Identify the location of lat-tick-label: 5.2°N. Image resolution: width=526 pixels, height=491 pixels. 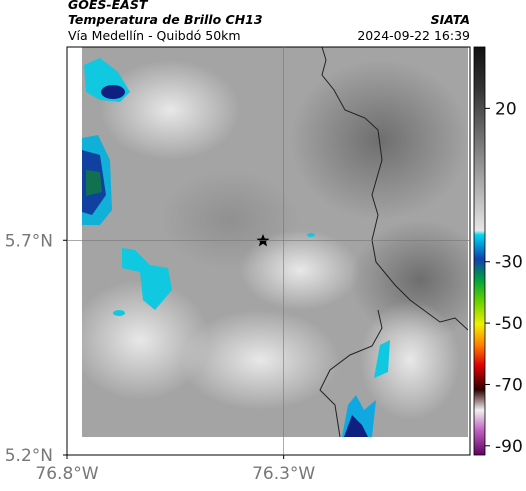
(29, 456).